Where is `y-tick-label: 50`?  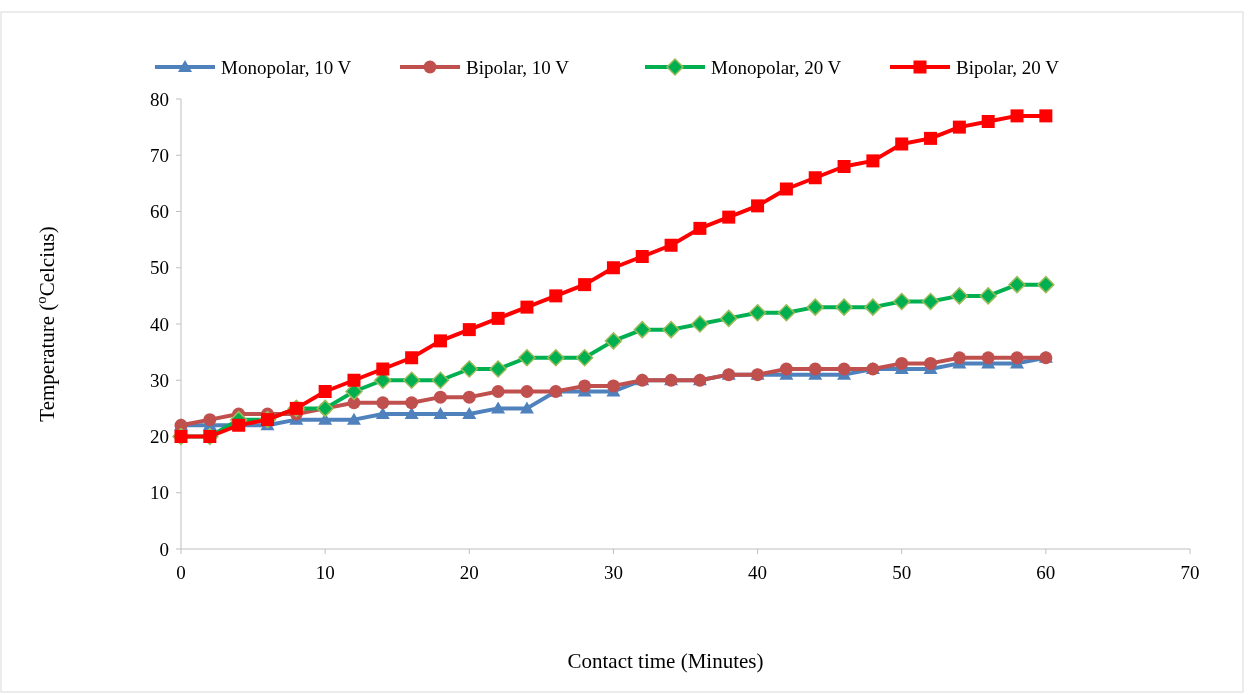 y-tick-label: 50 is located at coordinates (159, 268).